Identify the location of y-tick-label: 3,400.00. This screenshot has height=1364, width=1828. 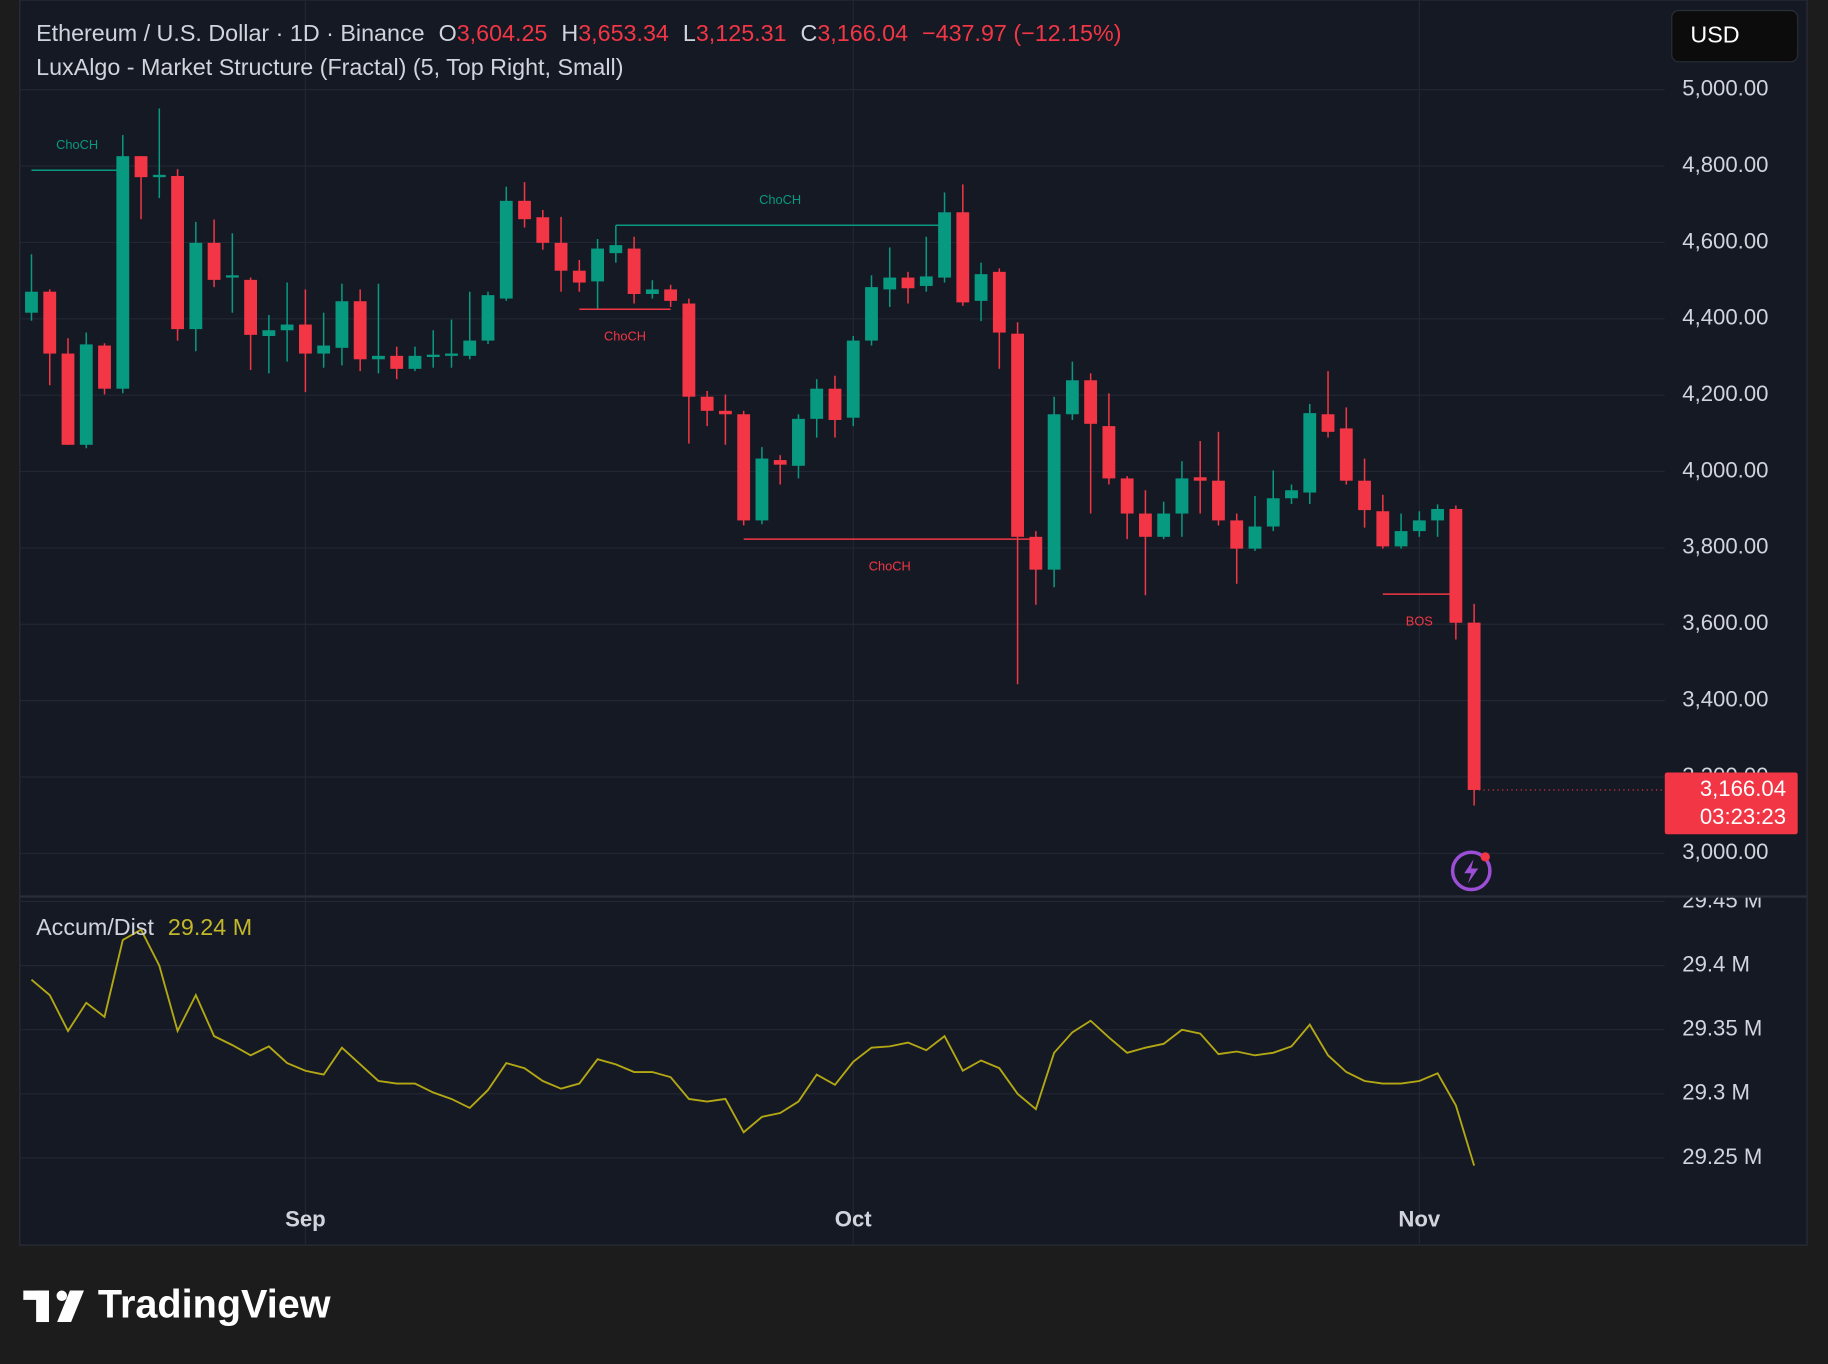
(1725, 698).